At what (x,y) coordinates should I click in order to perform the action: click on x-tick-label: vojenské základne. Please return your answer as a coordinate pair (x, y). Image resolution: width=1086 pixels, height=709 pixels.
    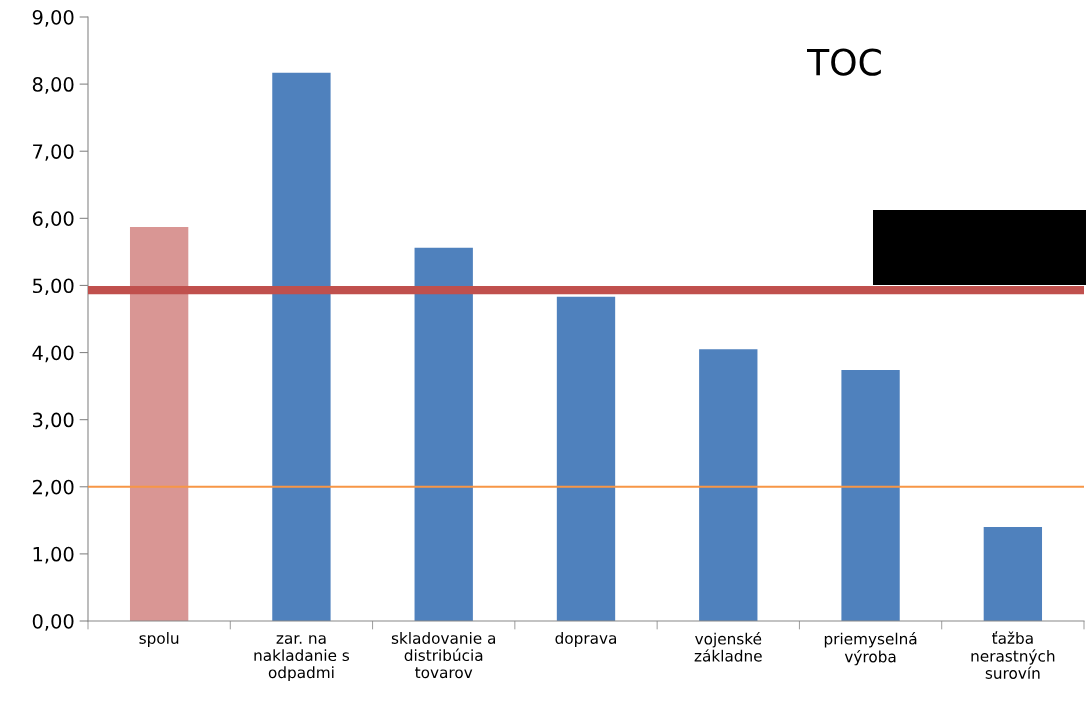
    Looking at the image, I should click on (728, 647).